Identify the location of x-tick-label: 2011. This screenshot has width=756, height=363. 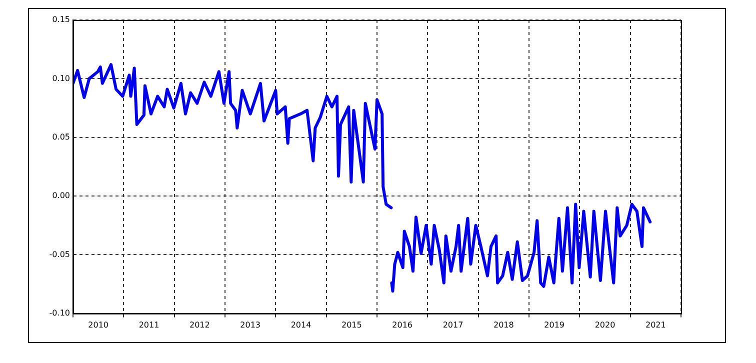
(149, 325).